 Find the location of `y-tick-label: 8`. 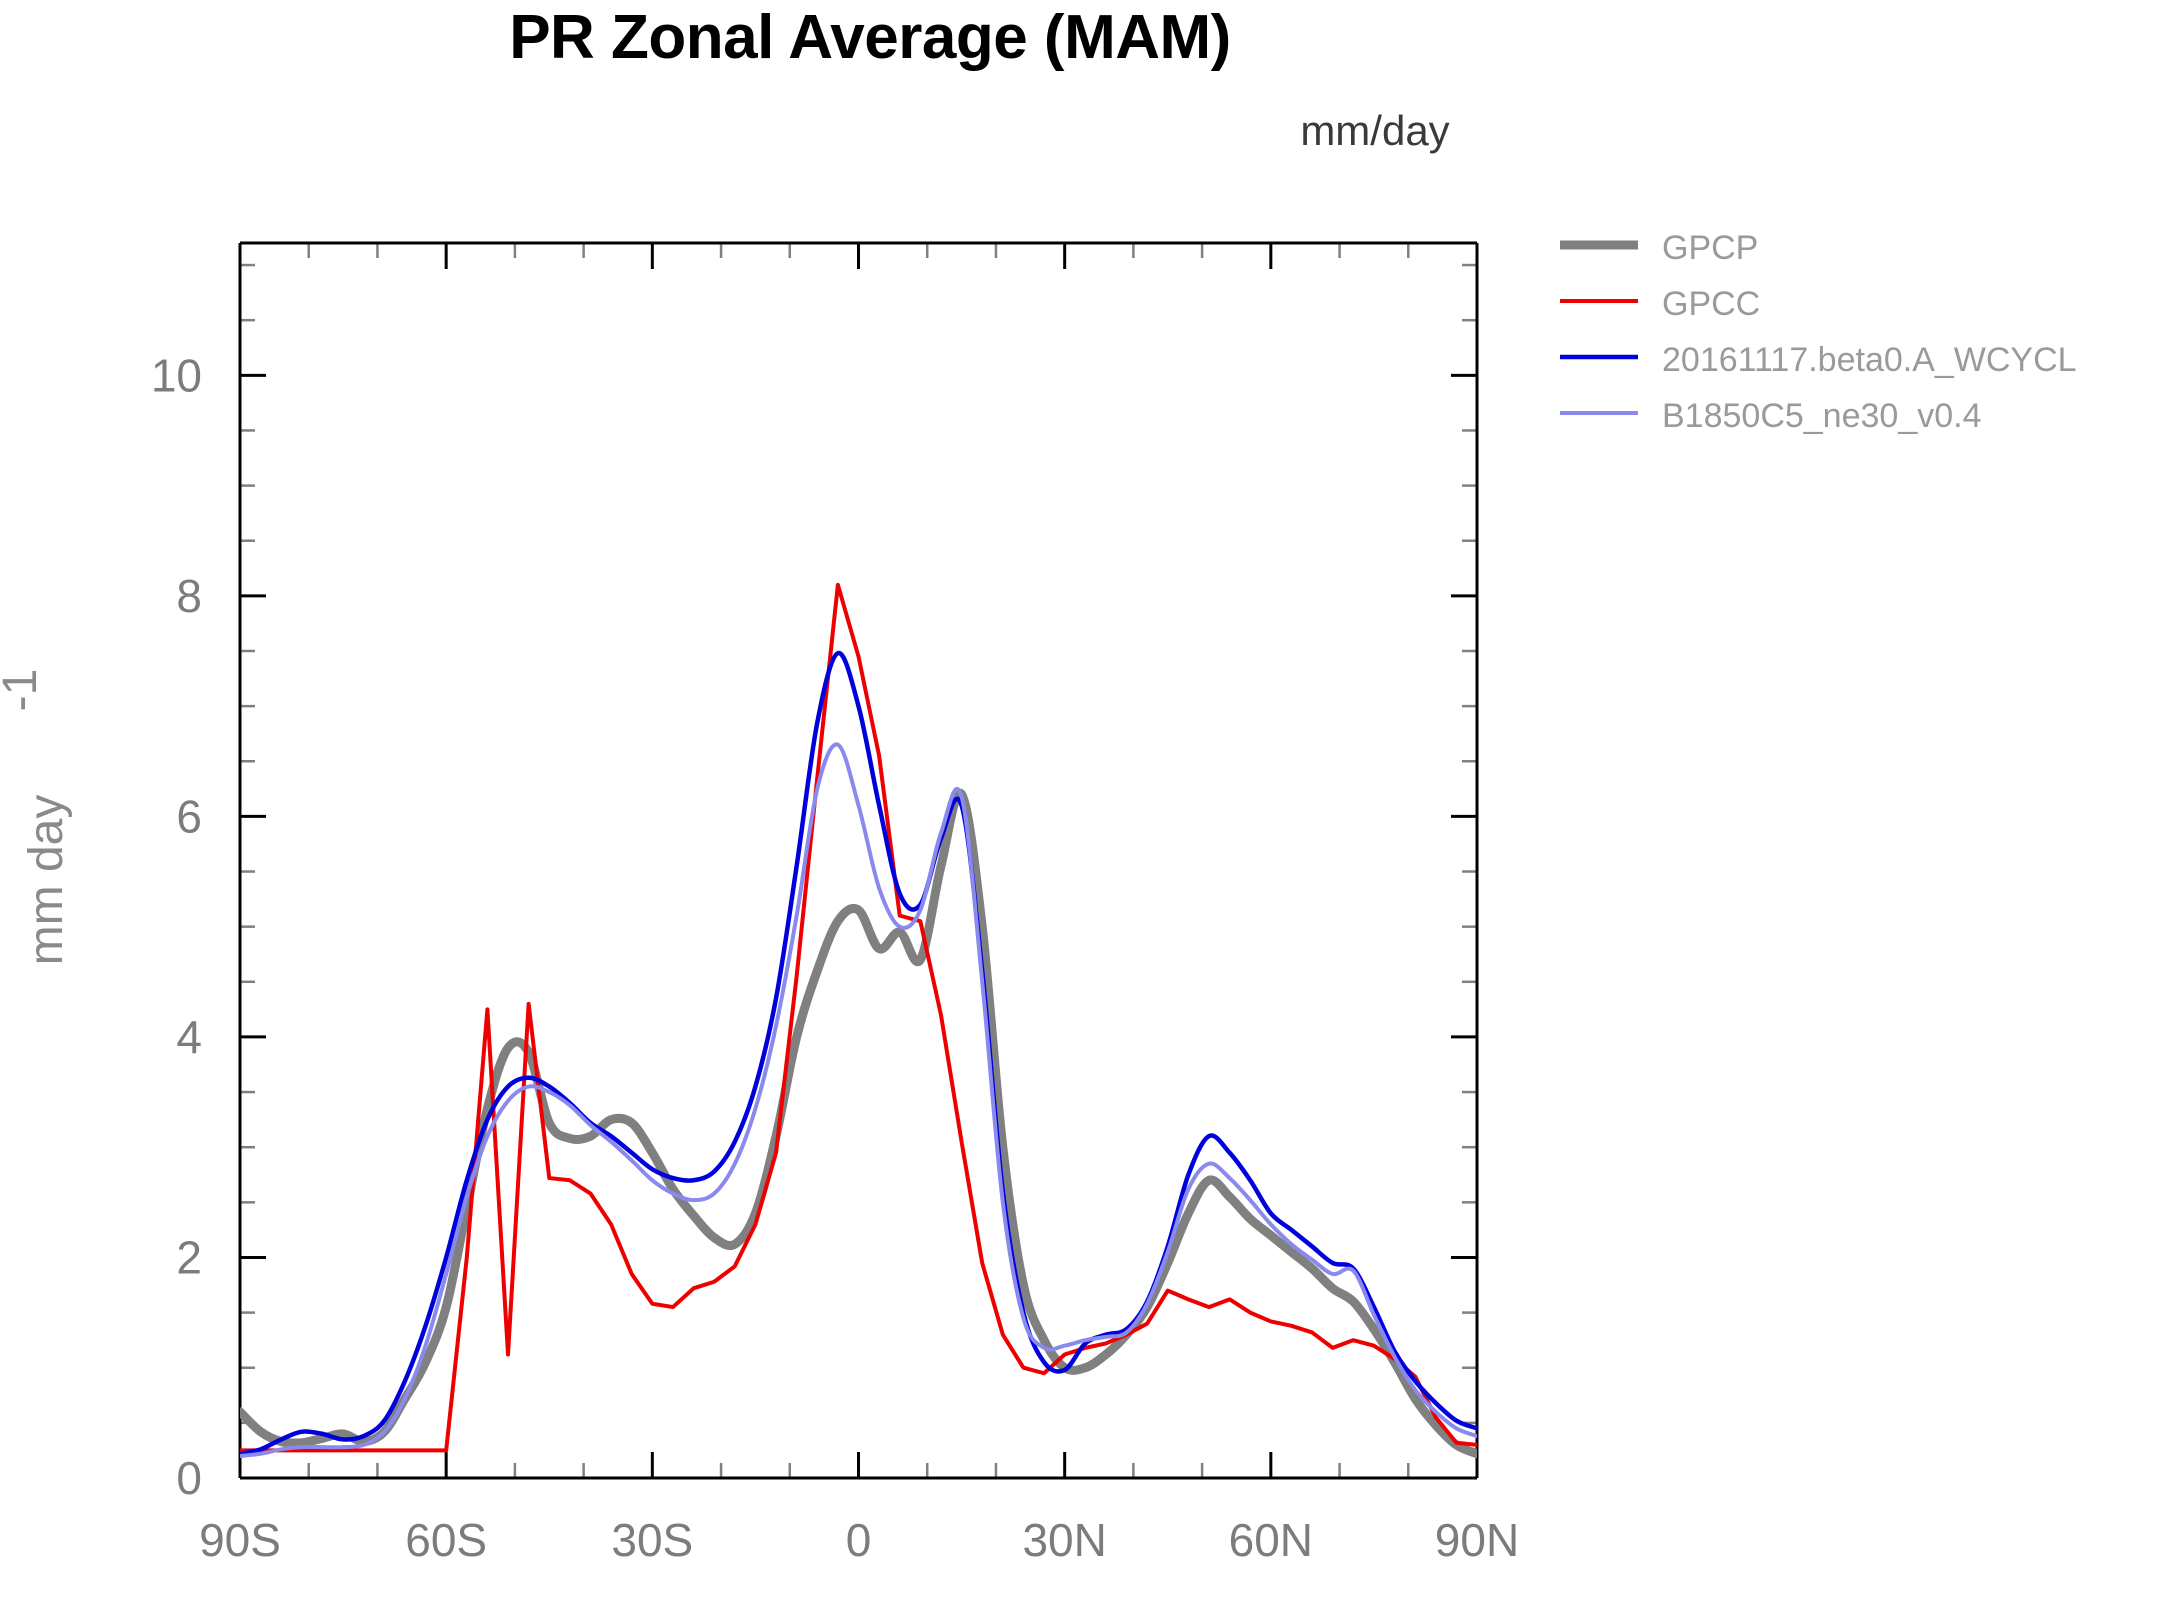

y-tick-label: 8 is located at coordinates (189, 596).